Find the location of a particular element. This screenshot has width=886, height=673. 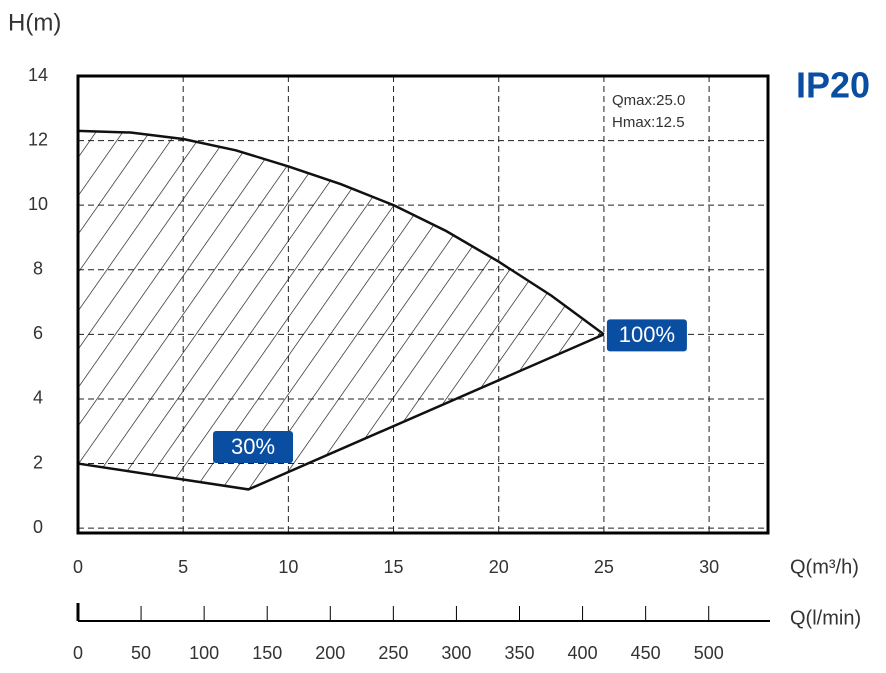

x-axis-label: Q(m³/h) is located at coordinates (824, 567).